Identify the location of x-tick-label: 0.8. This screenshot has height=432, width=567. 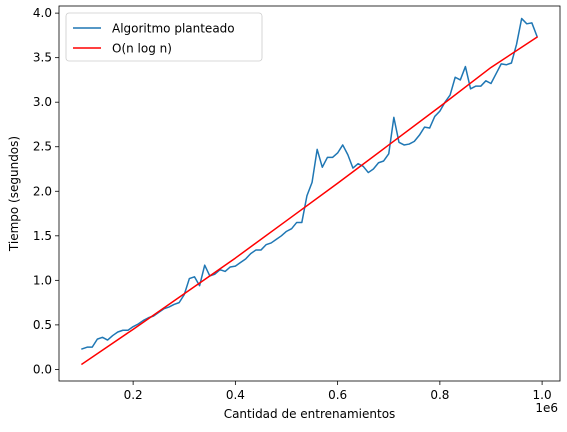
(439, 395).